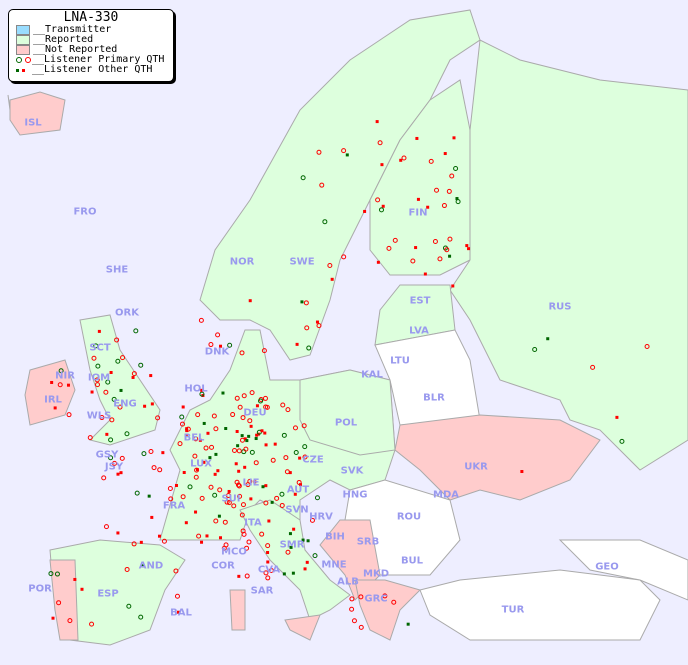 The height and width of the screenshot is (665, 688). Describe the element at coordinates (376, 574) in the screenshot. I see `country-label-mkd: MKD` at that location.